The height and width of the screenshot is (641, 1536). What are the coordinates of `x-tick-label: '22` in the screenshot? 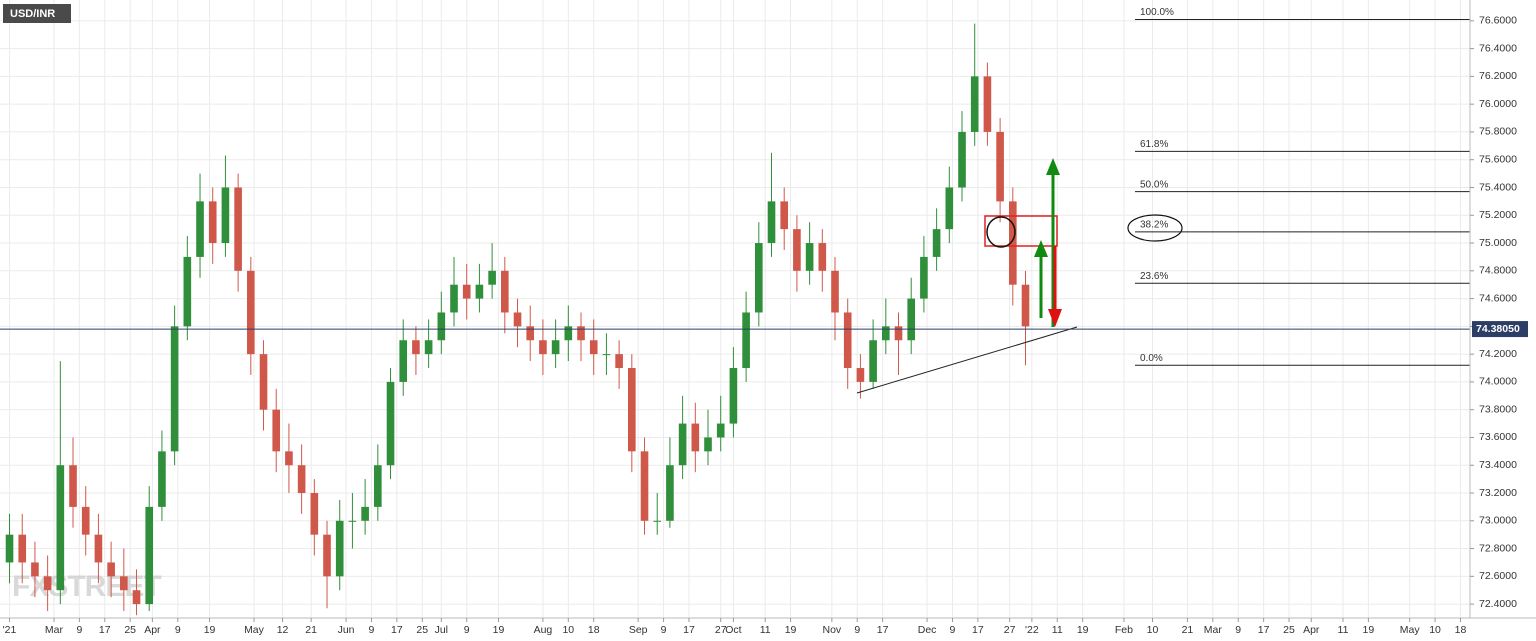 It's located at (1032, 630).